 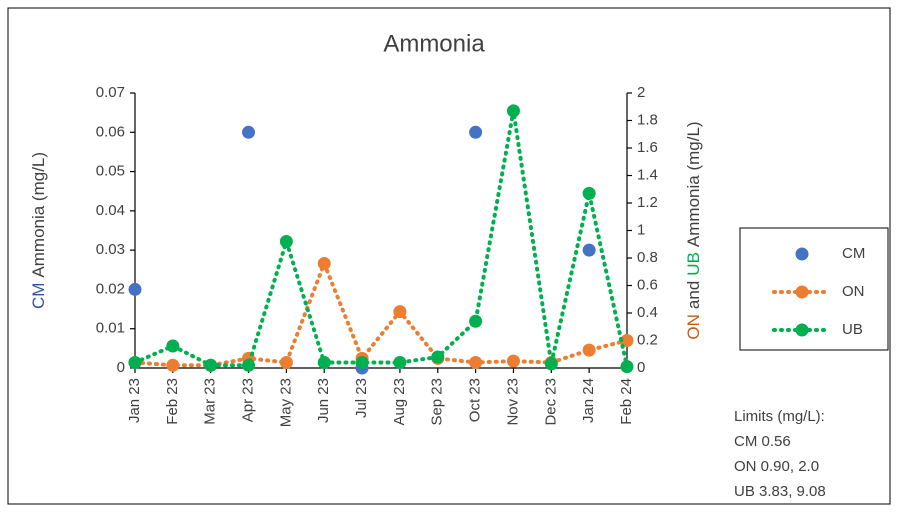 I want to click on annotation: CM 0.56, so click(x=762, y=441).